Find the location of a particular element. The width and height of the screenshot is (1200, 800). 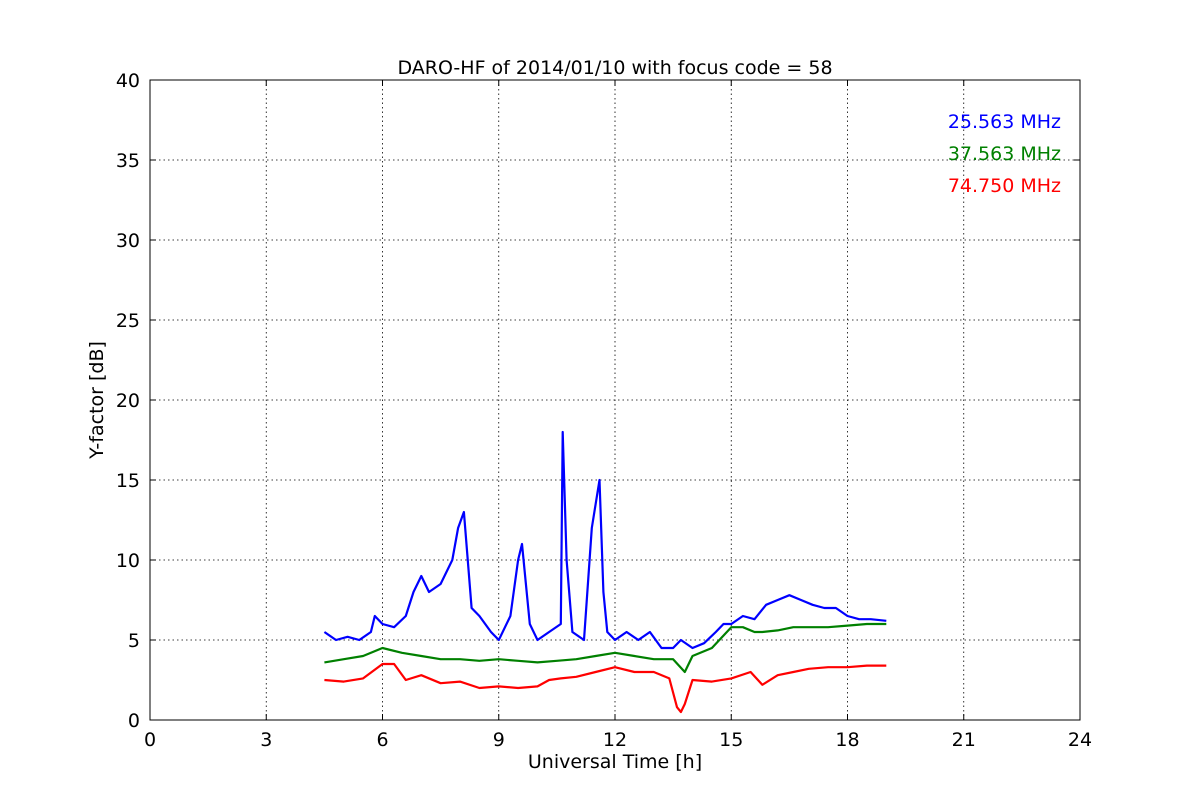

x-axis-label: Universal Time [h] is located at coordinates (615, 762).